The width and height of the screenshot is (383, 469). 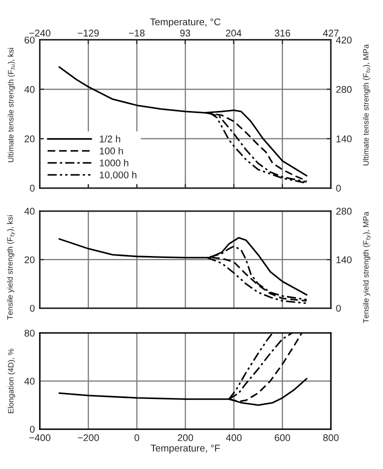 What do you see at coordinates (29, 333) in the screenshot?
I see `y-tick-label: 80` at bounding box center [29, 333].